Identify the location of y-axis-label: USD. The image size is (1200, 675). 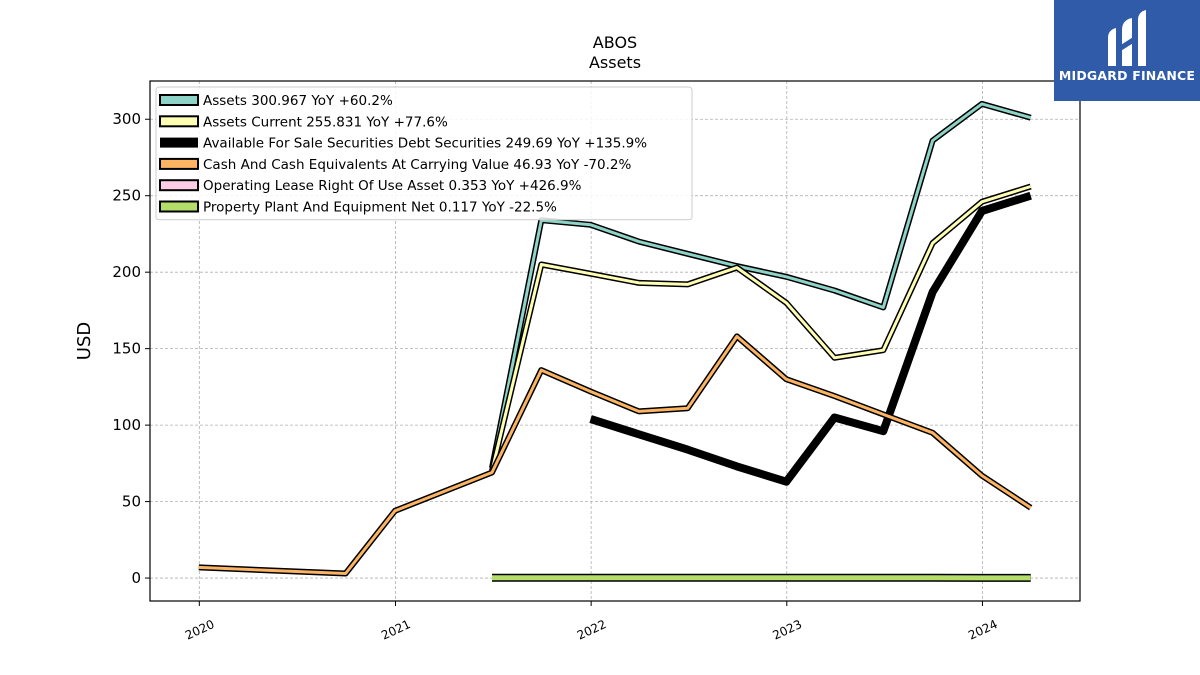
(84, 341).